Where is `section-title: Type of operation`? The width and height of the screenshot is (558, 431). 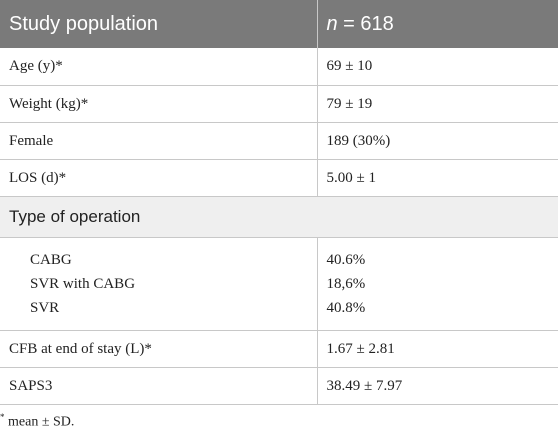
section-title: Type of operation is located at coordinates (279, 217).